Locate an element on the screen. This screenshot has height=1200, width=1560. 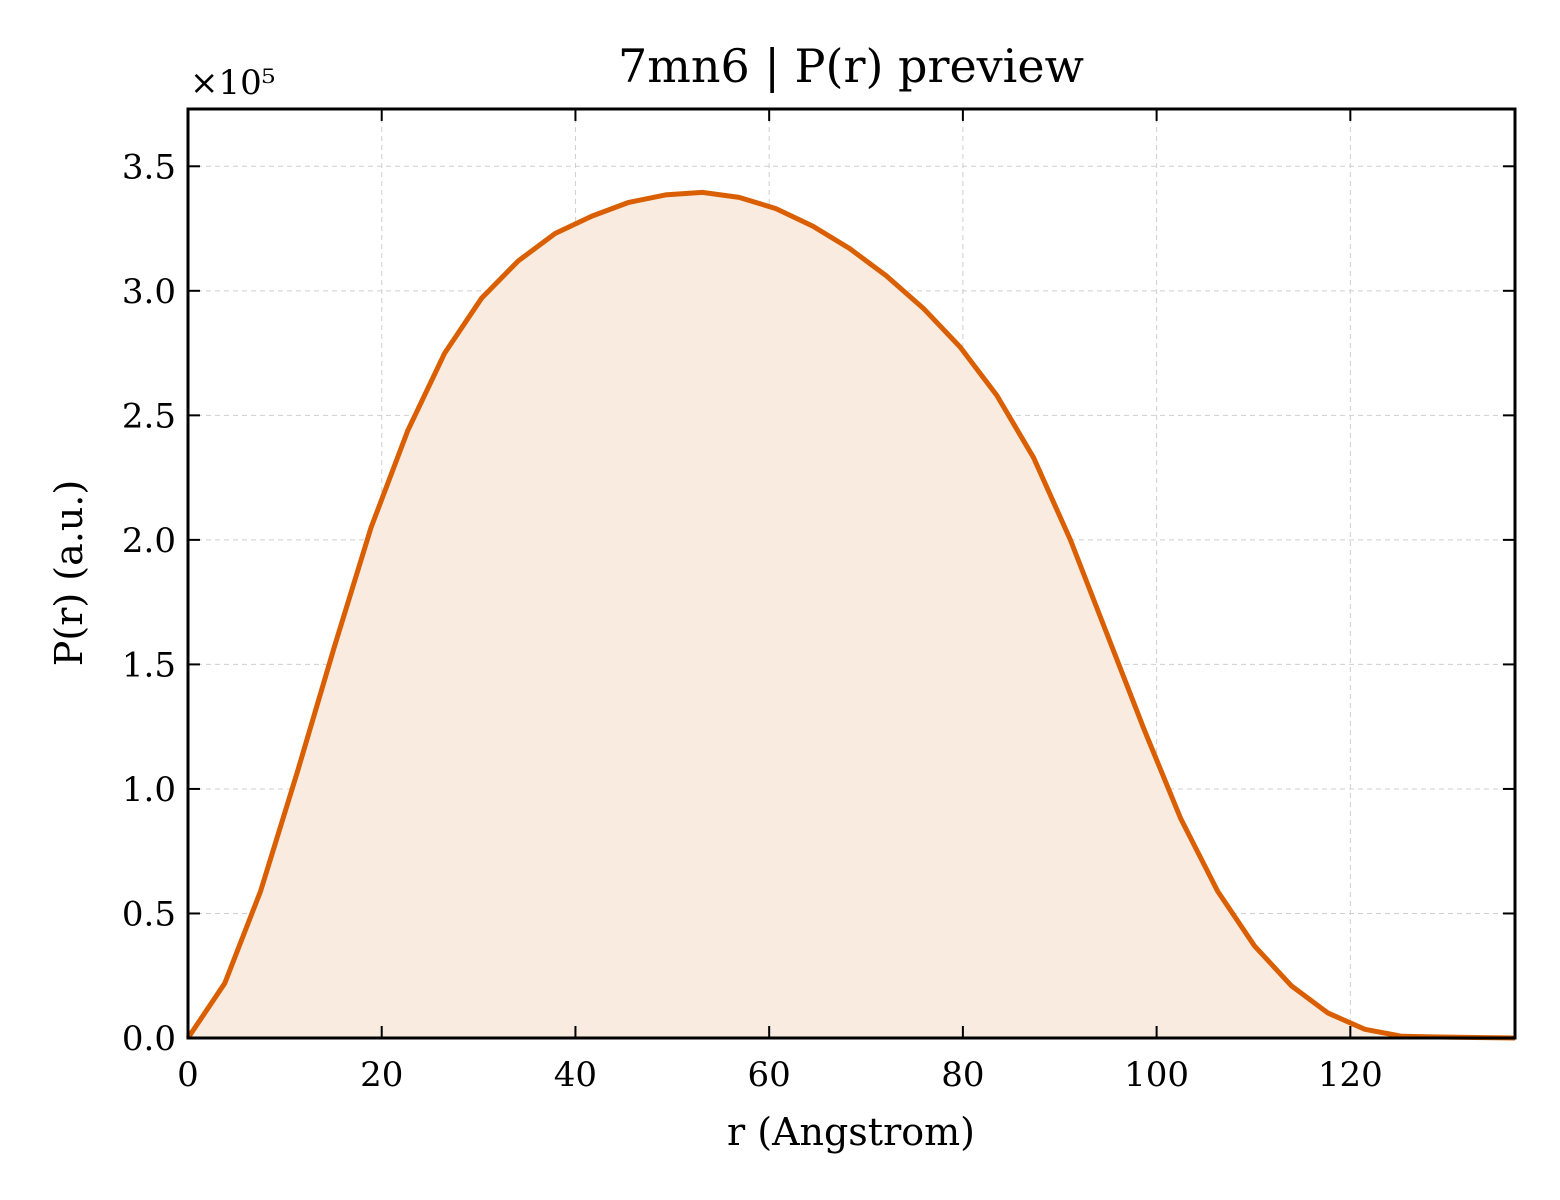
y-axis-label: P(r) (a.u.) is located at coordinates (69, 573).